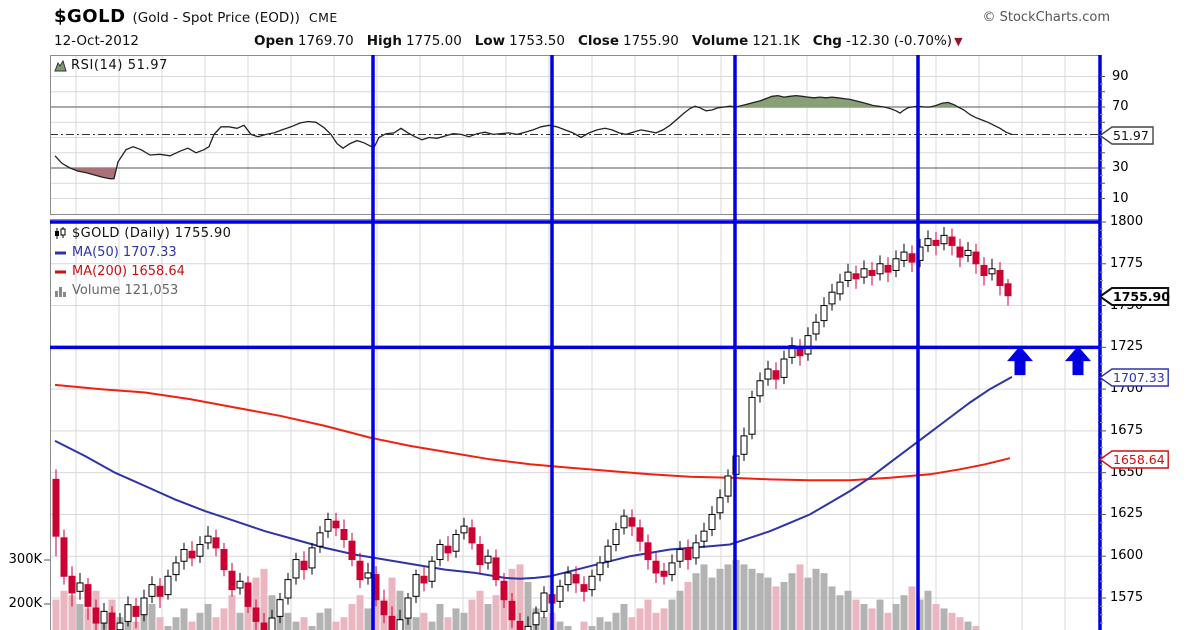 The height and width of the screenshot is (630, 1200). I want to click on quote-low: Low 1753.50, so click(519, 41).